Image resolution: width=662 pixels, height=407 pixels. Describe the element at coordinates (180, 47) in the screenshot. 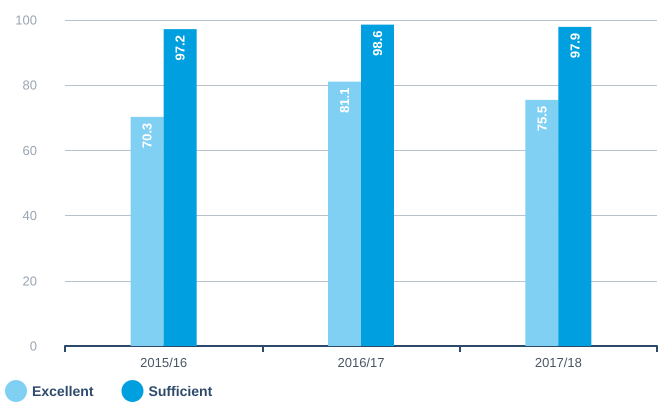

I see `data-label: 97.2` at that location.